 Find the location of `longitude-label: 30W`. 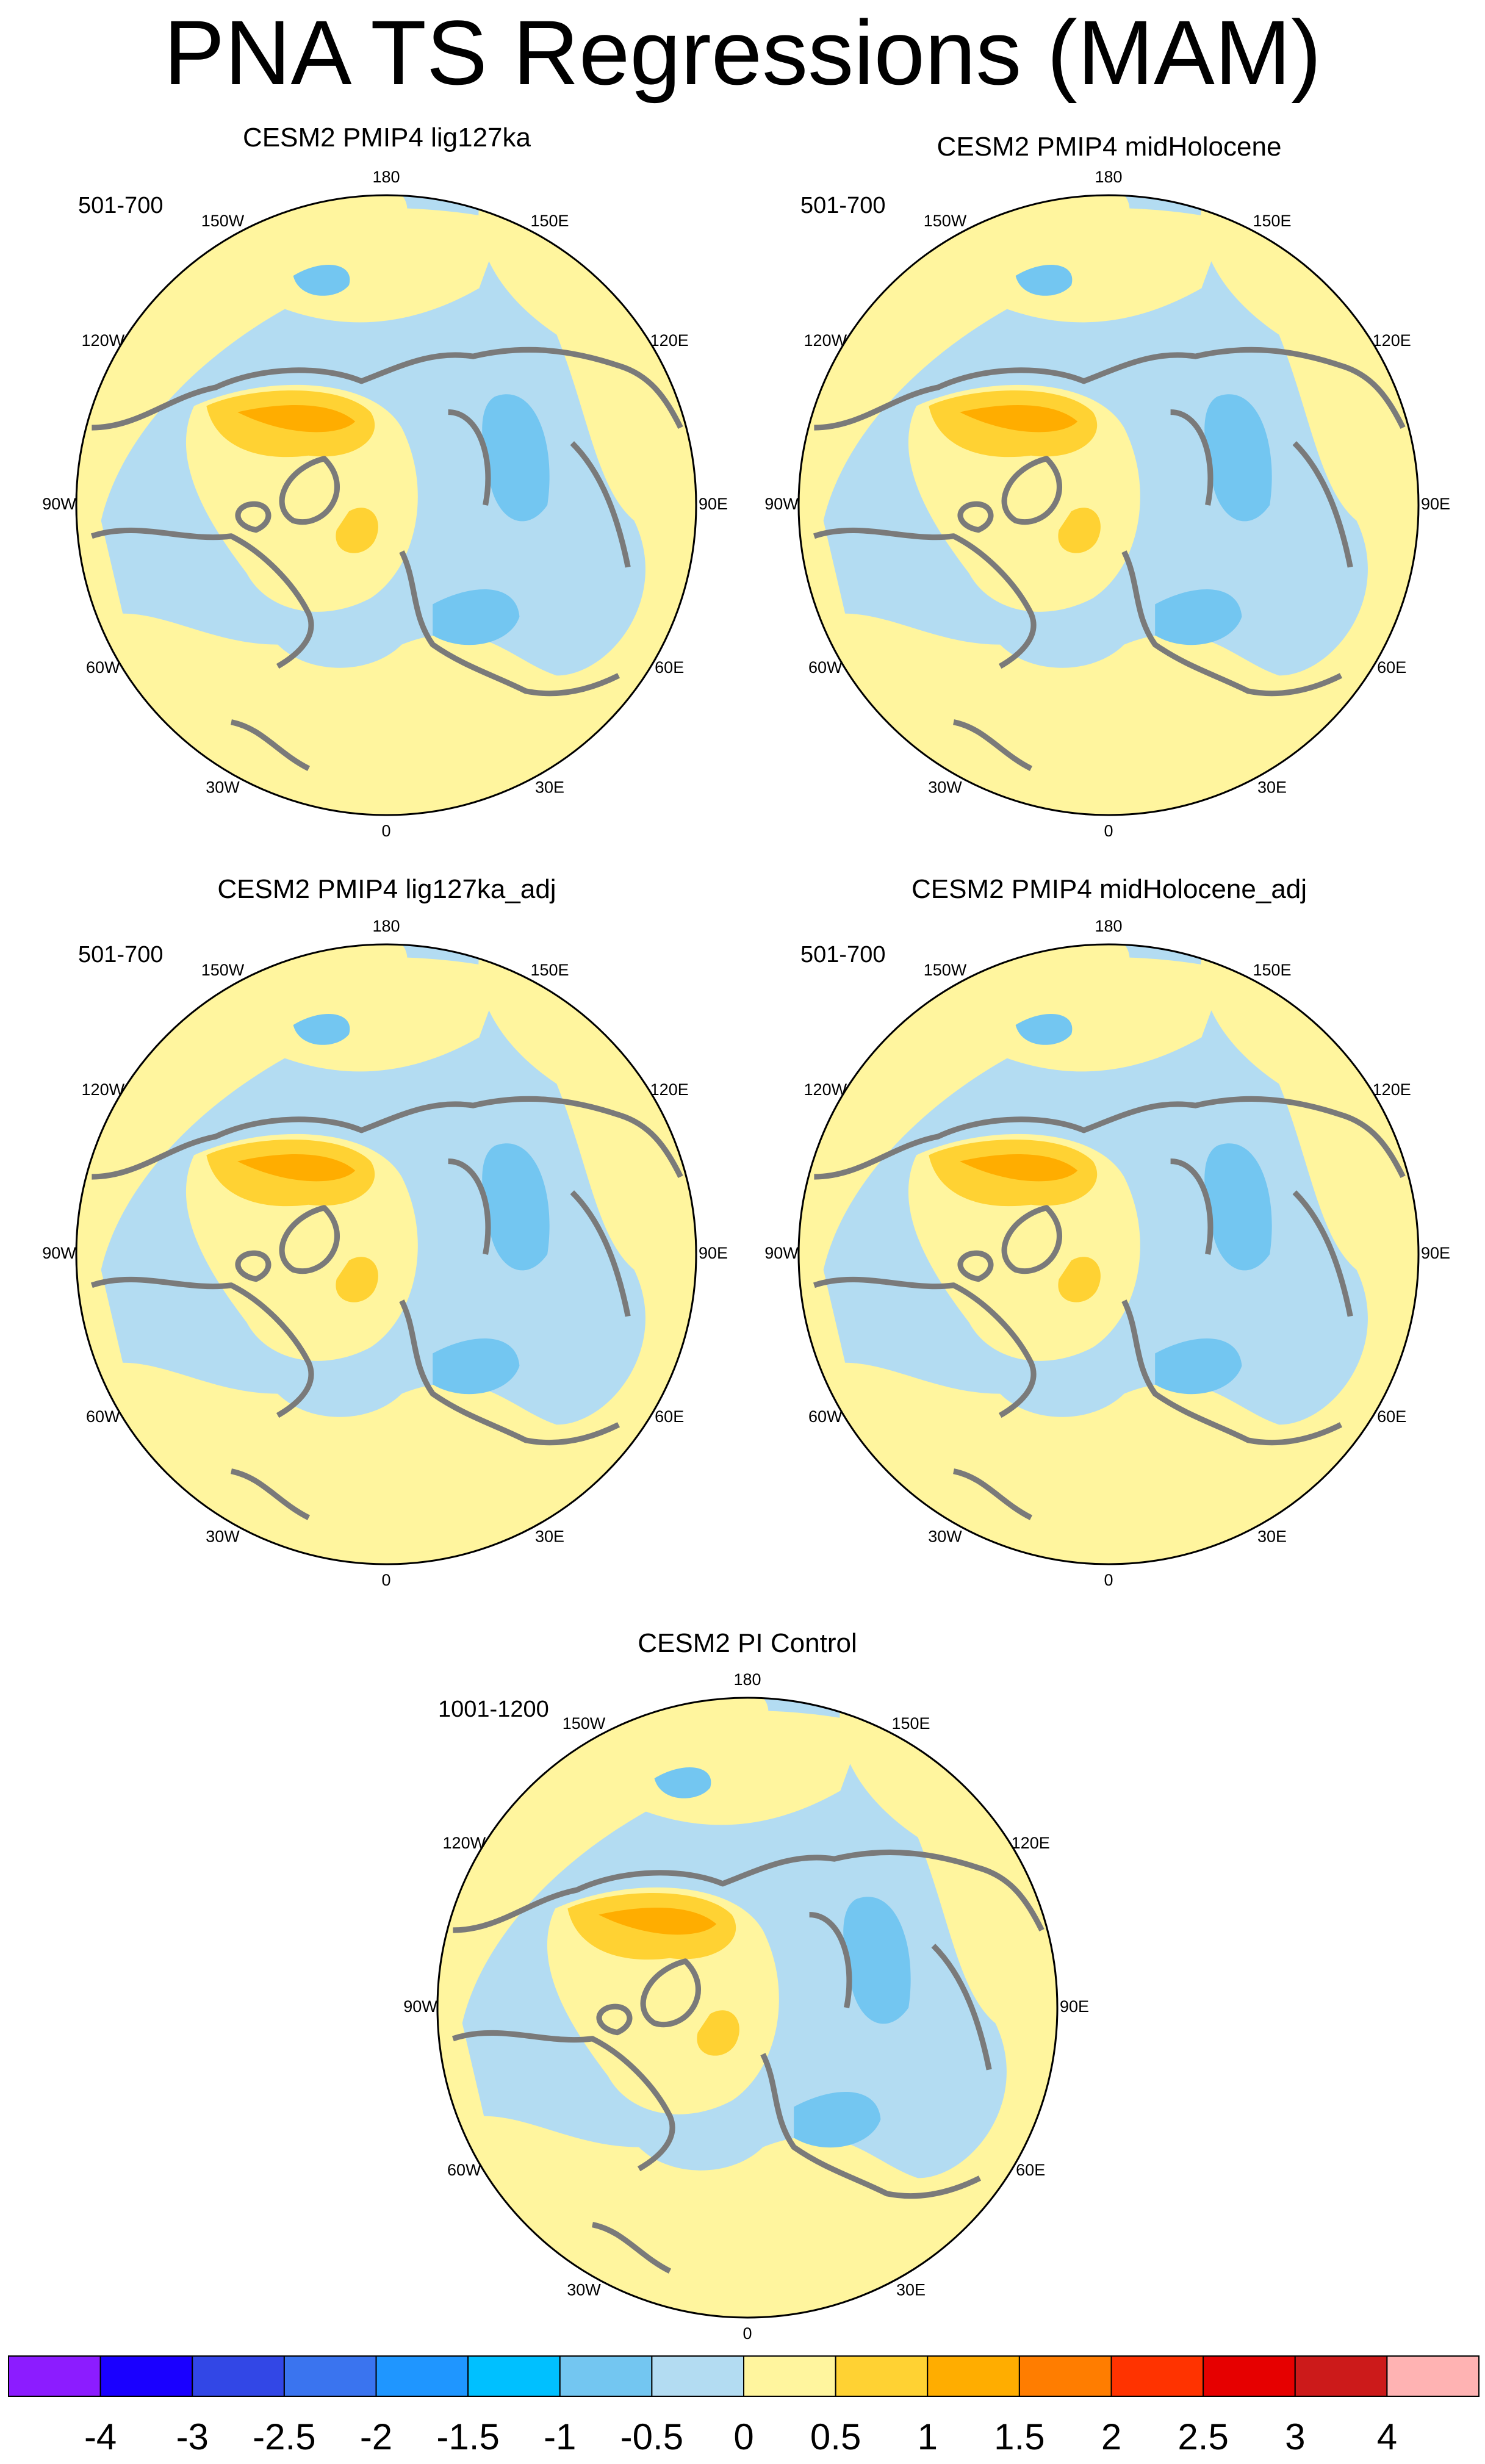

longitude-label: 30W is located at coordinates (223, 1536).